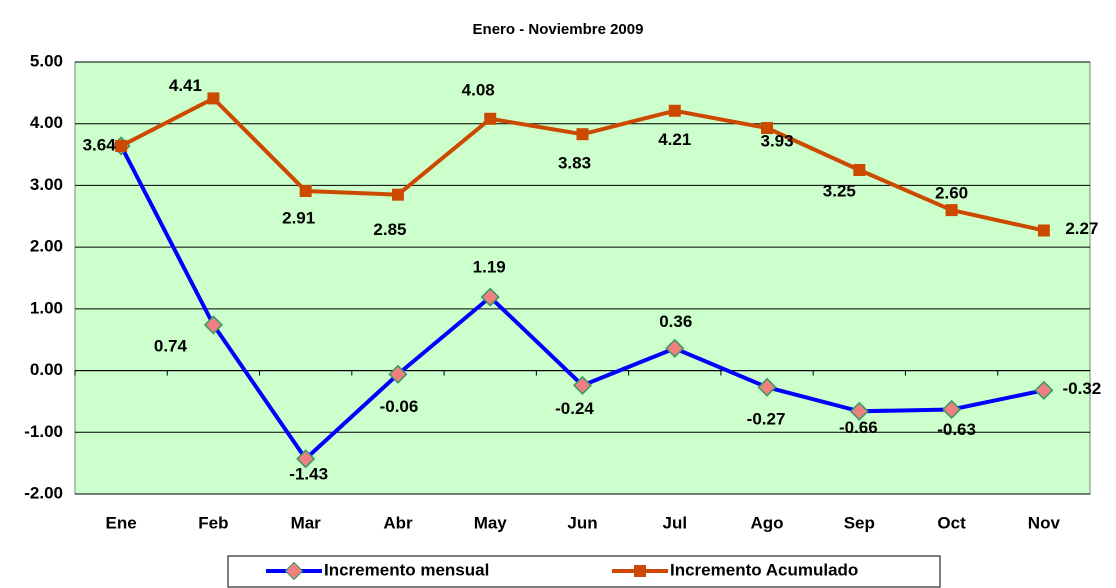  What do you see at coordinates (43, 492) in the screenshot?
I see `y-tick-label: -2.00` at bounding box center [43, 492].